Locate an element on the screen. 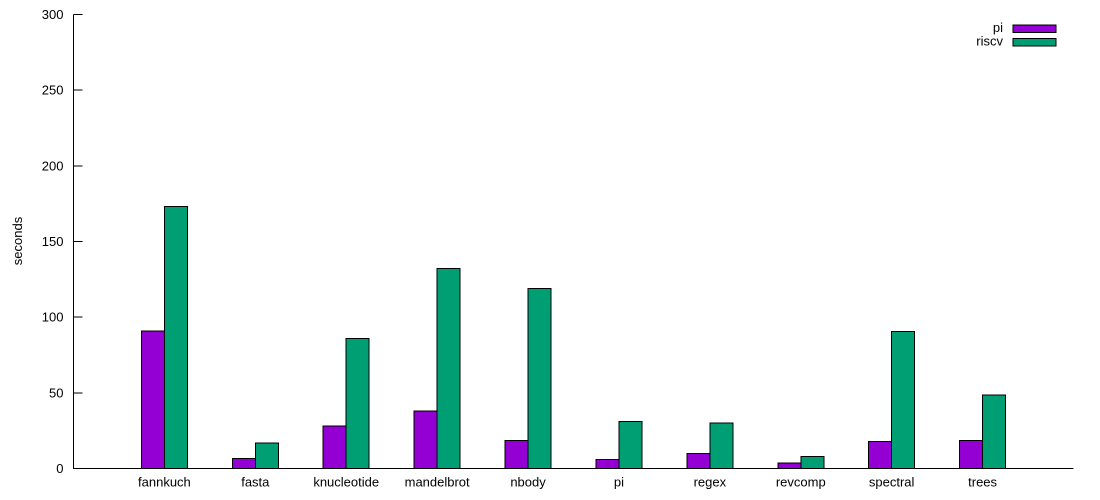 The height and width of the screenshot is (500, 1100). legend-label-pi: pi is located at coordinates (998, 27).